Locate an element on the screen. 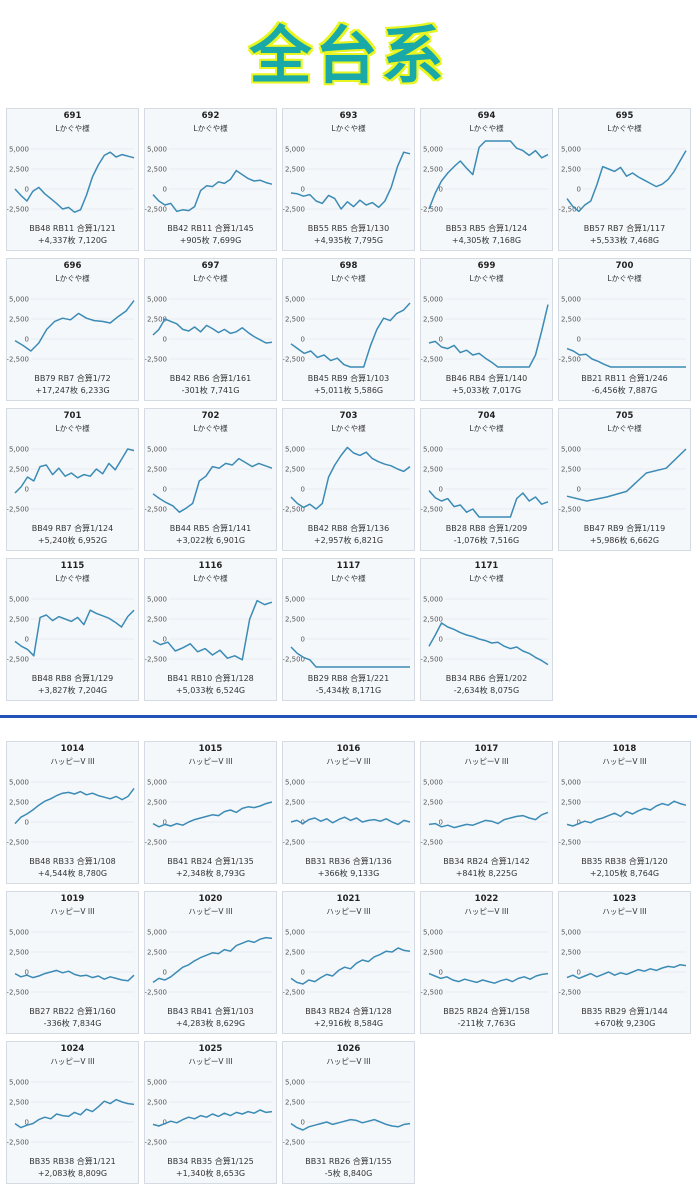  stats-result-line: +3,022枚 6,901G is located at coordinates (210, 540).